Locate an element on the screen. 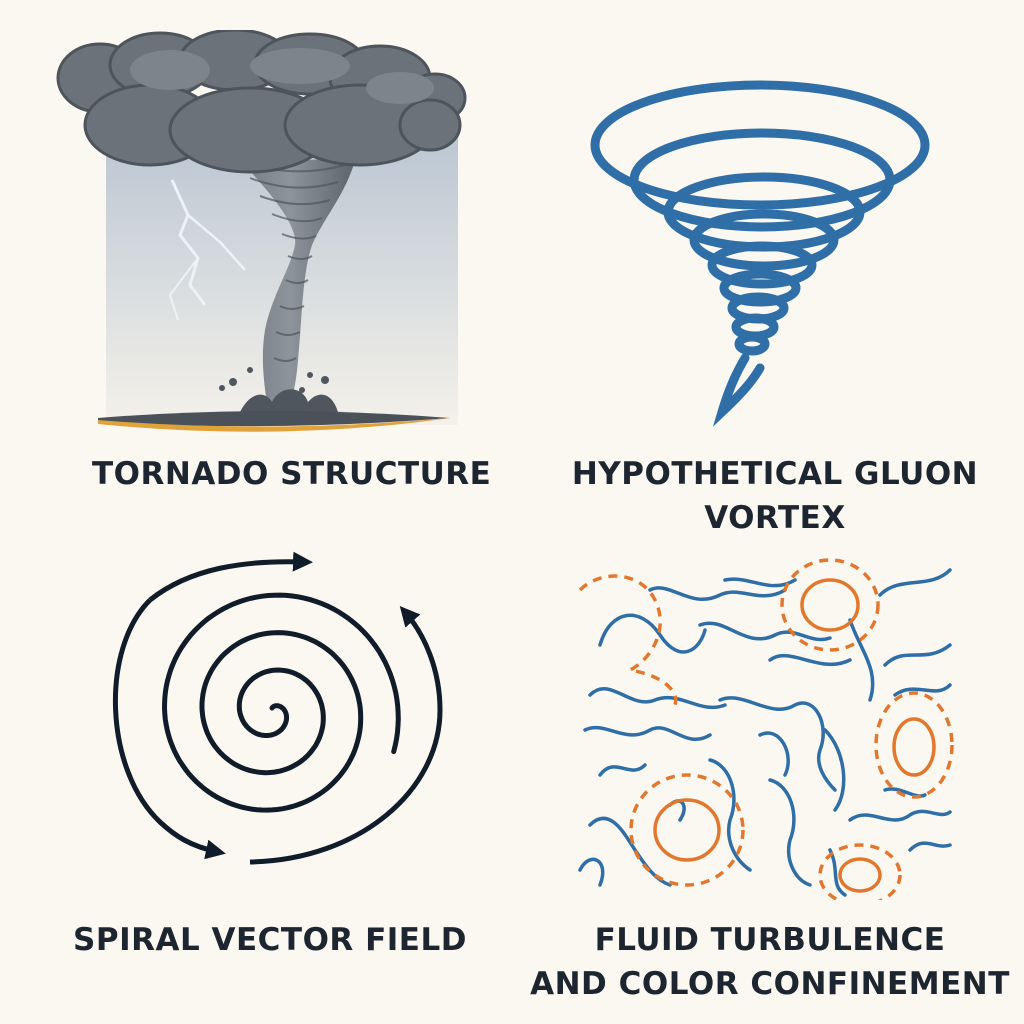 The image size is (1024, 1024). caption-line: TORNADO STRUCTURE is located at coordinates (292, 474).